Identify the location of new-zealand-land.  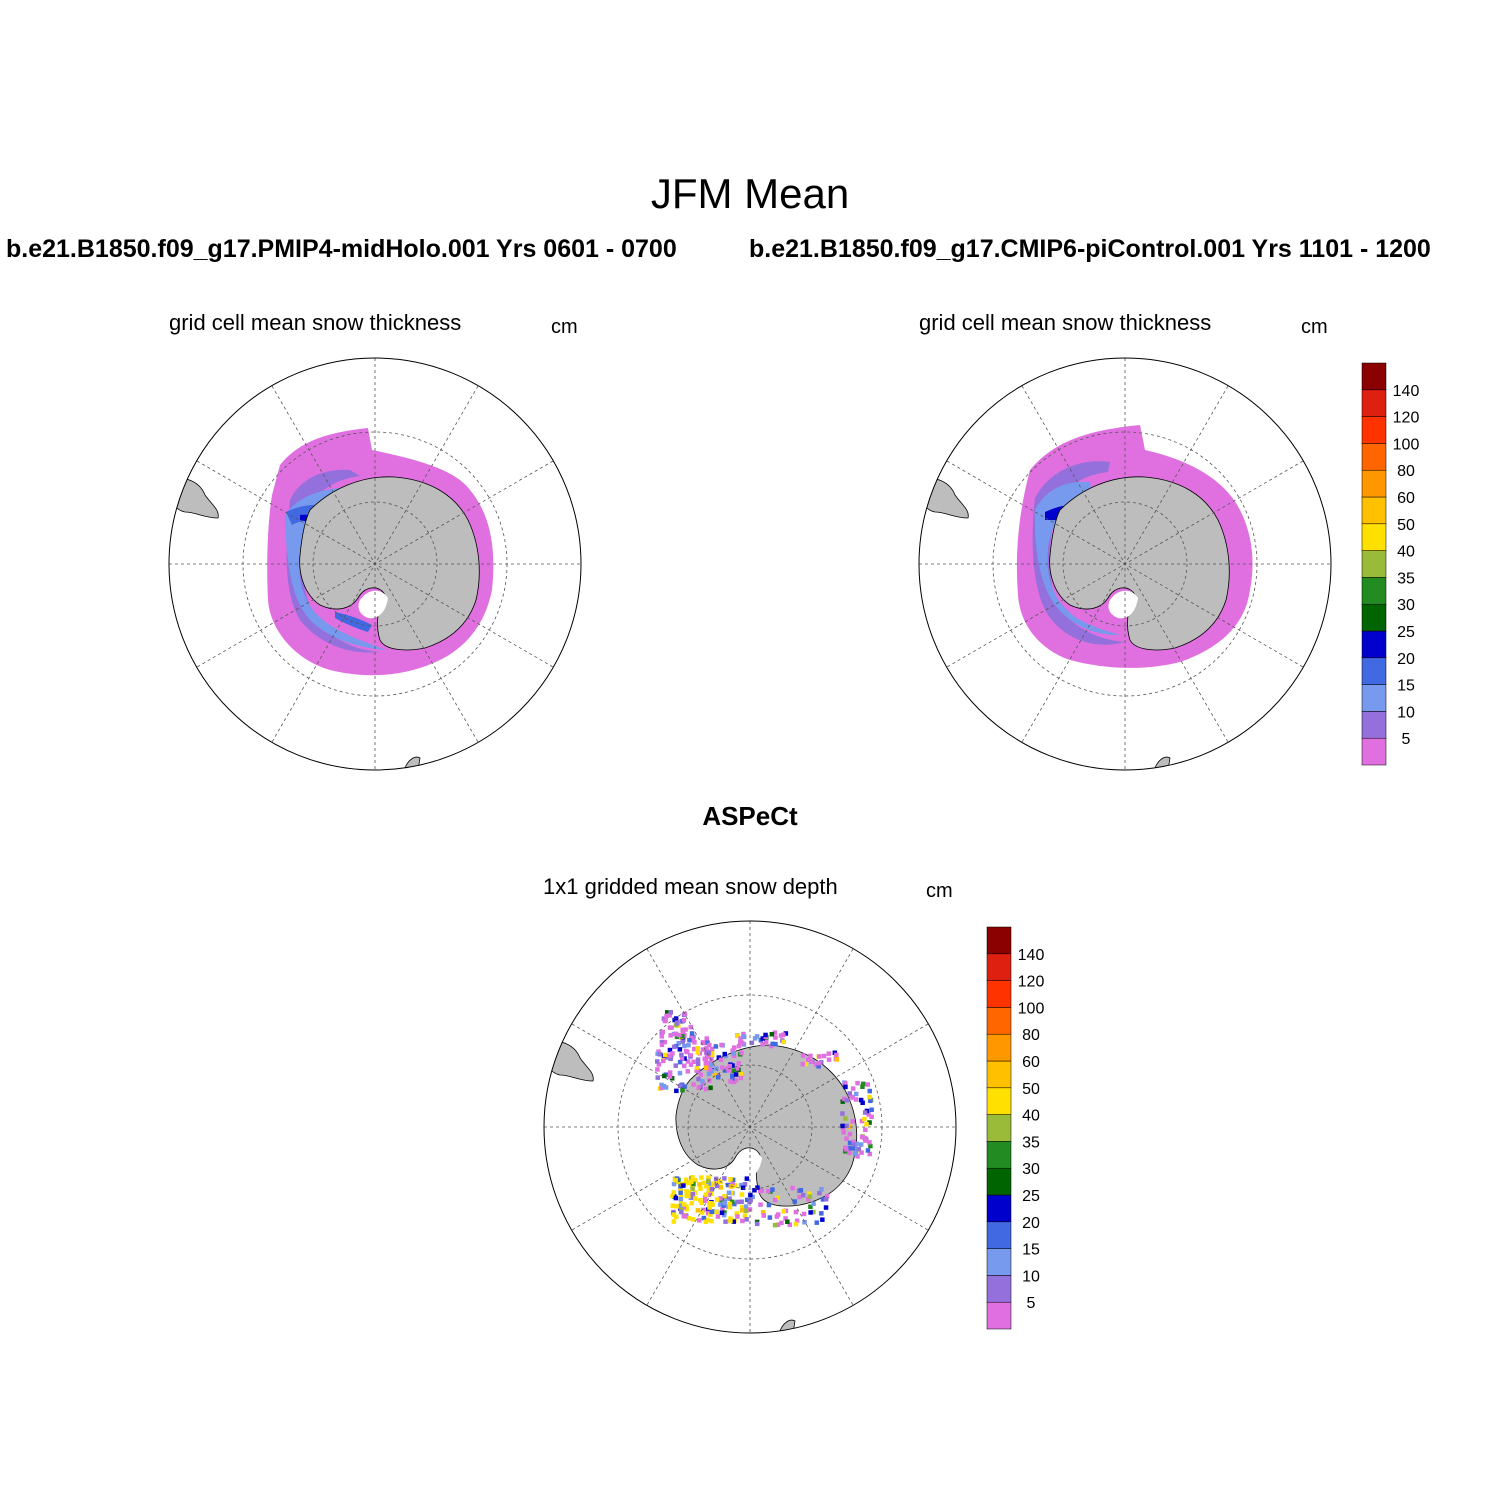
(787, 1326).